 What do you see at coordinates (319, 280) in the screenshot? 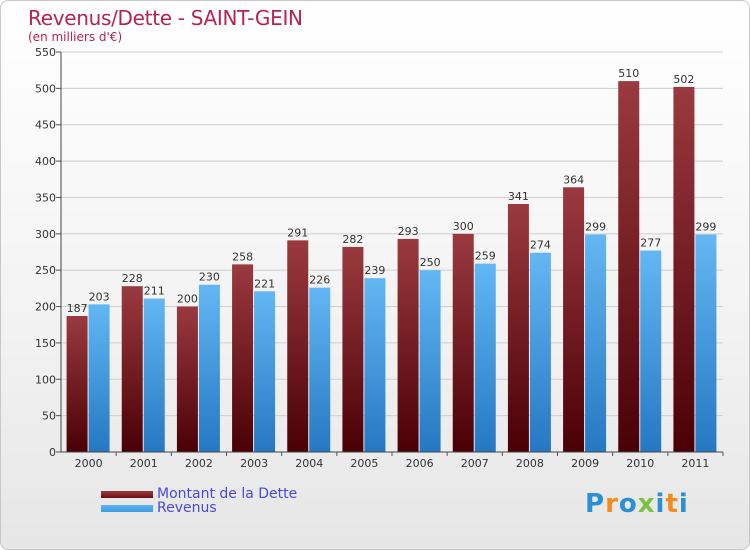
I see `data-label: 226` at bounding box center [319, 280].